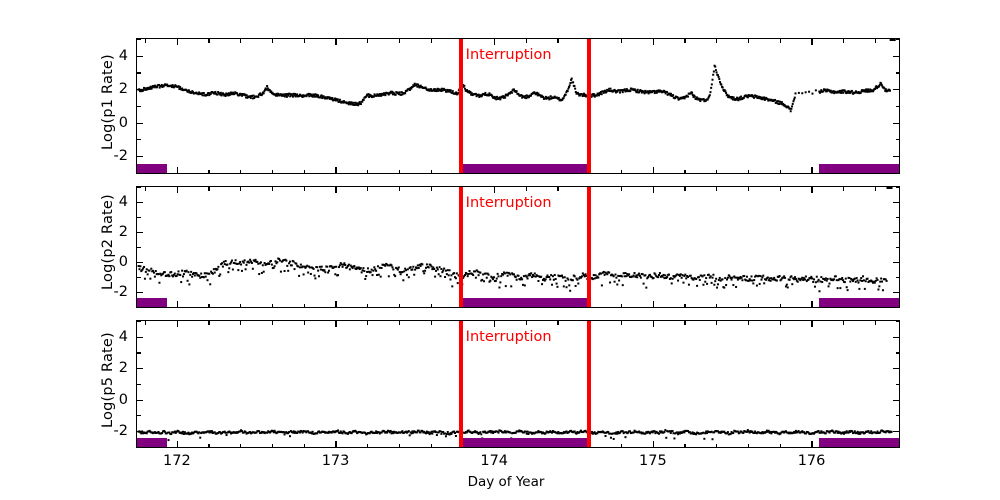 The image size is (1000, 500). Describe the element at coordinates (811, 461) in the screenshot. I see `x-tick-label: 176` at that location.